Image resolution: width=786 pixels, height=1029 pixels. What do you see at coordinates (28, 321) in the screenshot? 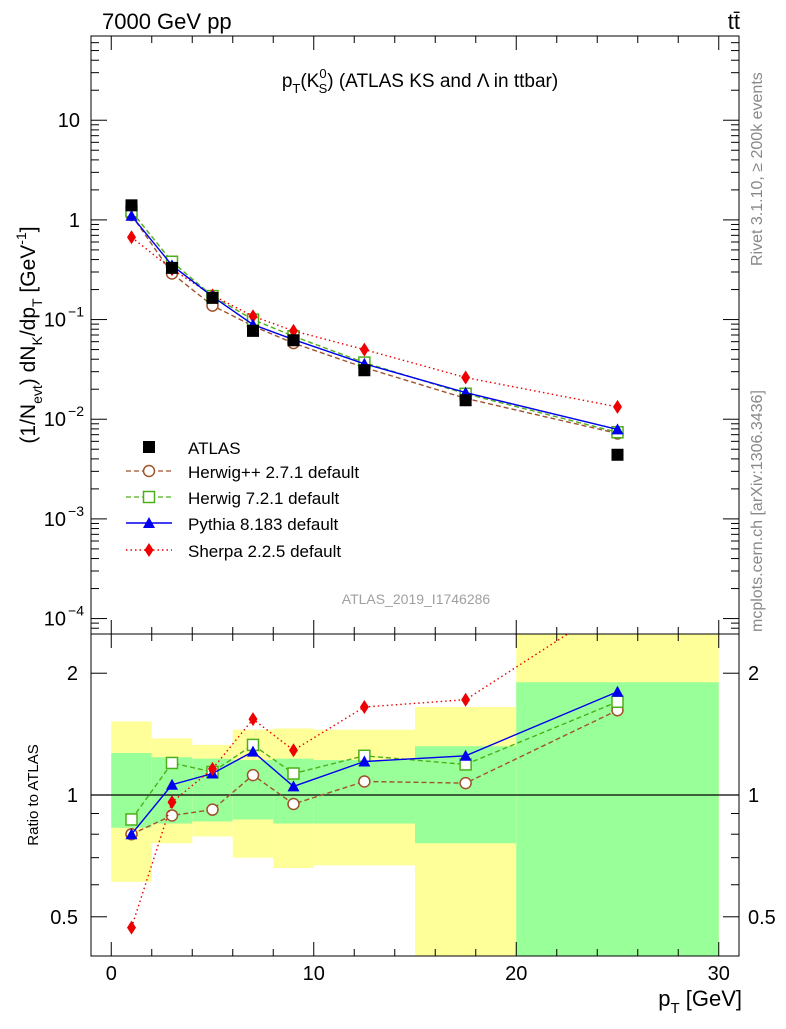
I see `ylabel-c: /dp` at bounding box center [28, 321].